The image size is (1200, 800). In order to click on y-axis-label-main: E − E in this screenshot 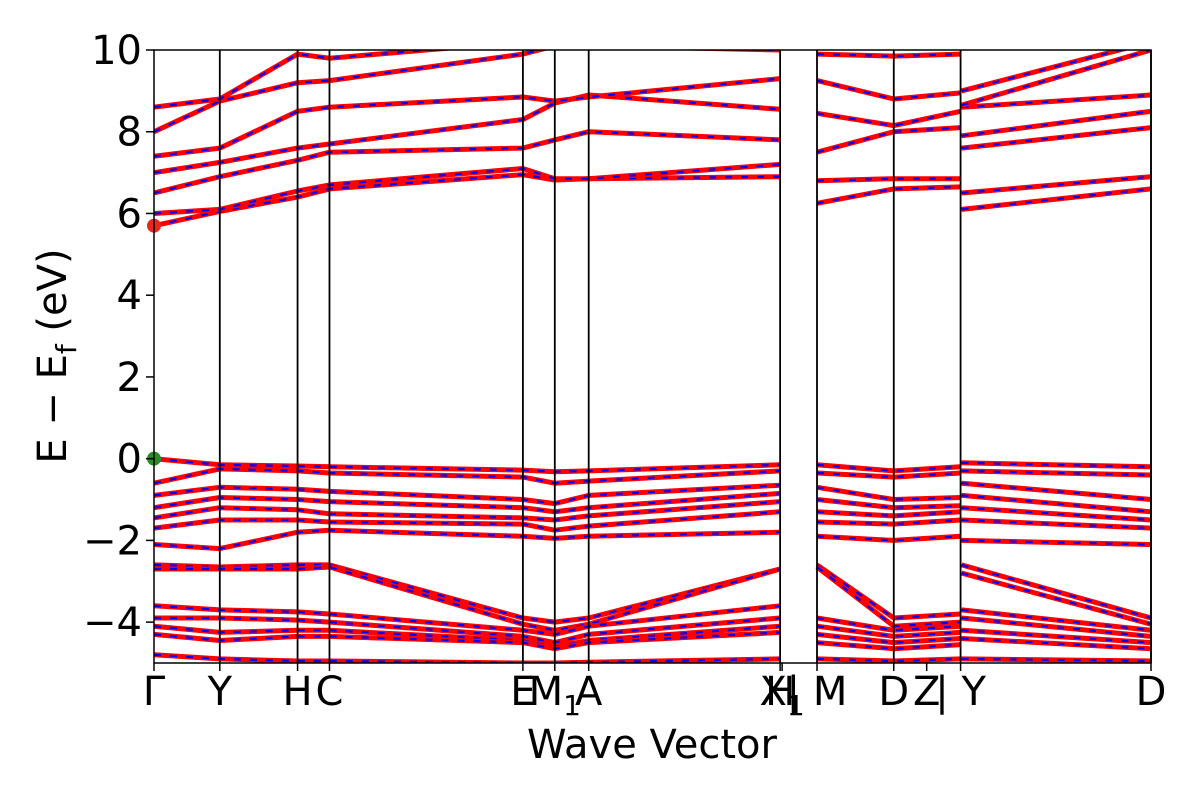, I will do `click(53, 409)`.